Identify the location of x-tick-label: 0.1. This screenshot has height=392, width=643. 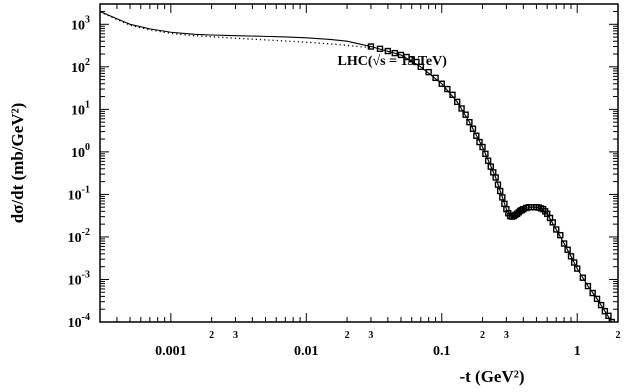
(442, 351).